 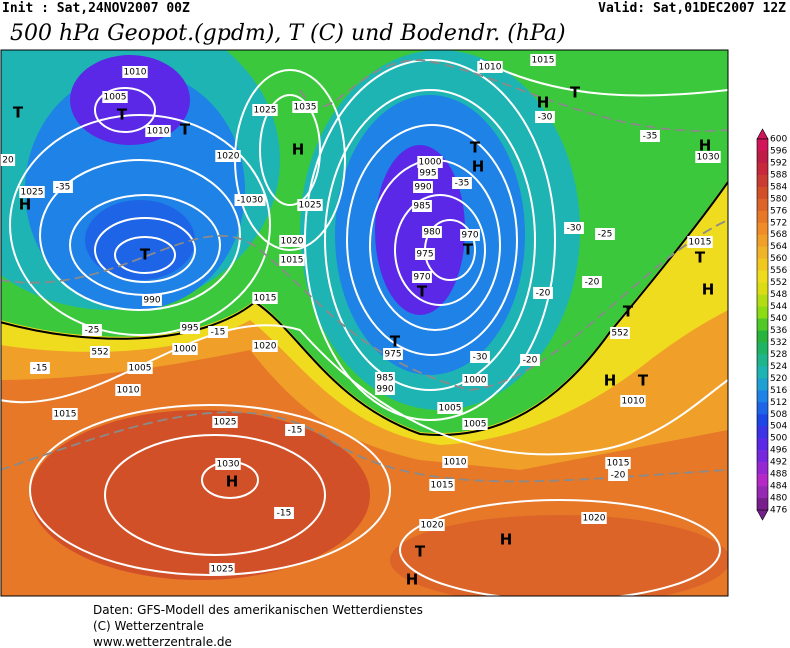 What do you see at coordinates (305, 108) in the screenshot?
I see `isoline-label: 1035` at bounding box center [305, 108].